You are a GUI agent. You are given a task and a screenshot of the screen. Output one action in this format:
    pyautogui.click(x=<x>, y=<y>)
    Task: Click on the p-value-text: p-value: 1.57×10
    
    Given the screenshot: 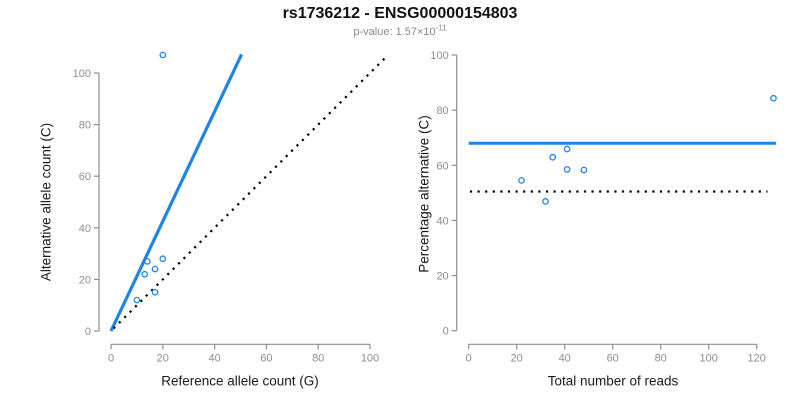 What is the action you would take?
    pyautogui.click(x=394, y=32)
    